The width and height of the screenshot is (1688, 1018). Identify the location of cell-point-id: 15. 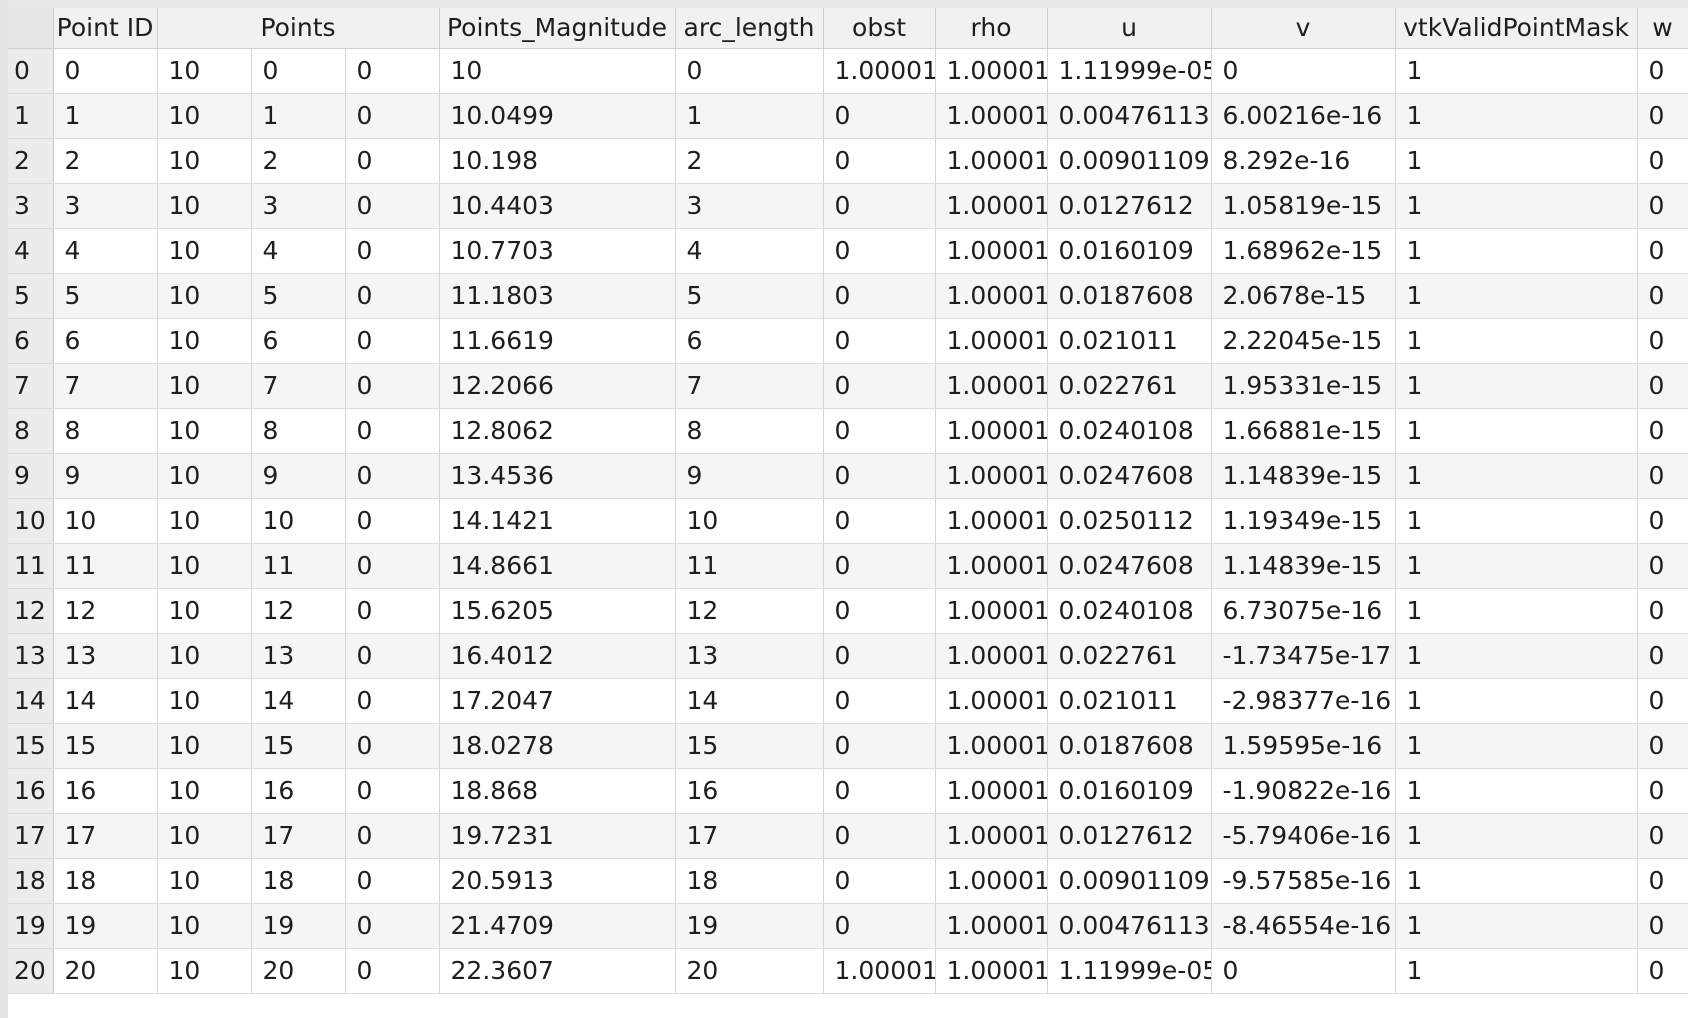
(105, 746).